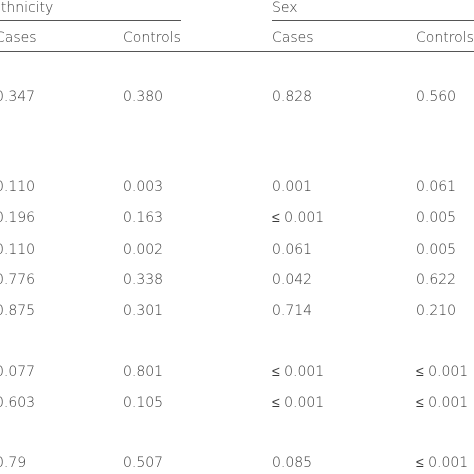 The height and width of the screenshot is (474, 474). Describe the element at coordinates (143, 311) in the screenshot. I see `cell: 0.301` at that location.